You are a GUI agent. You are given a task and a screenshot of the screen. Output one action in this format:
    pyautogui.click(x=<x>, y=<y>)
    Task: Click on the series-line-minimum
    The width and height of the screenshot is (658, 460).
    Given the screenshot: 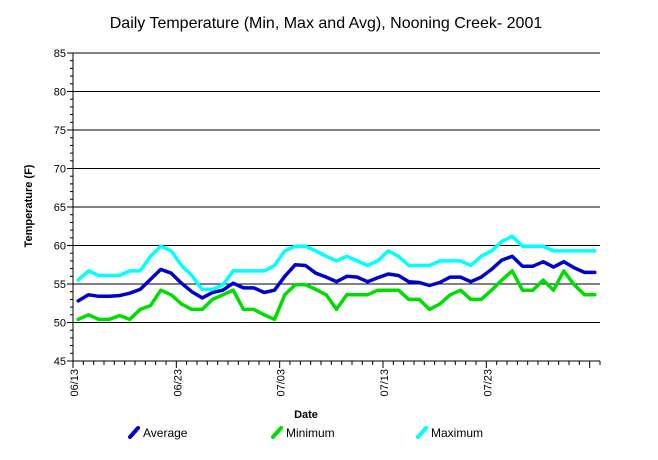 What is the action you would take?
    pyautogui.click(x=336, y=295)
    